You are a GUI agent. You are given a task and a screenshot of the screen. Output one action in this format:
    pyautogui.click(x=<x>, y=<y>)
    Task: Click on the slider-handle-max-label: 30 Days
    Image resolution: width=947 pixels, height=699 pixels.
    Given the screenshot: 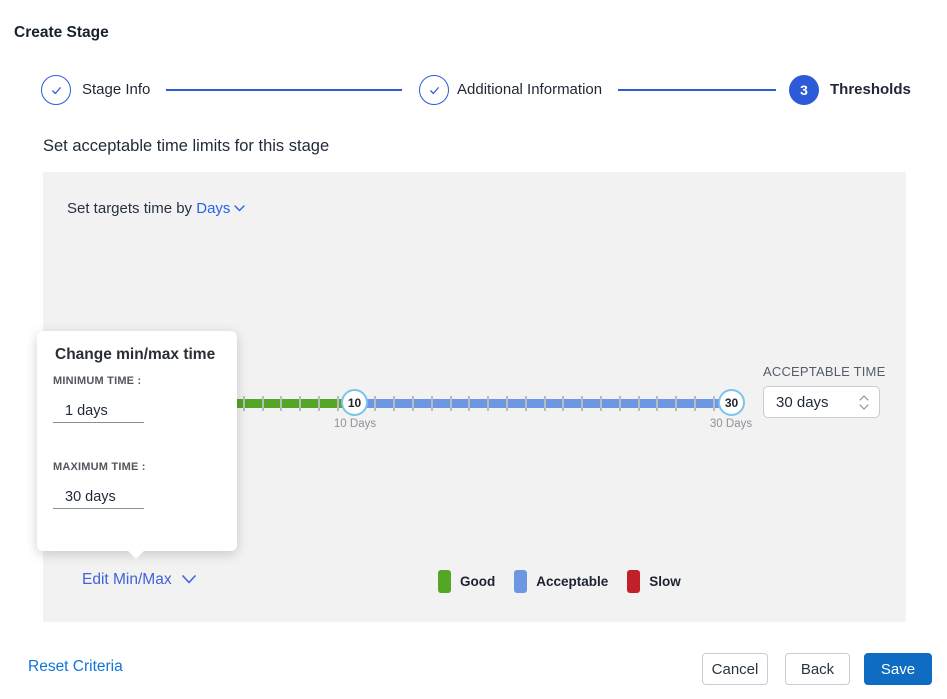 What is the action you would take?
    pyautogui.click(x=731, y=424)
    